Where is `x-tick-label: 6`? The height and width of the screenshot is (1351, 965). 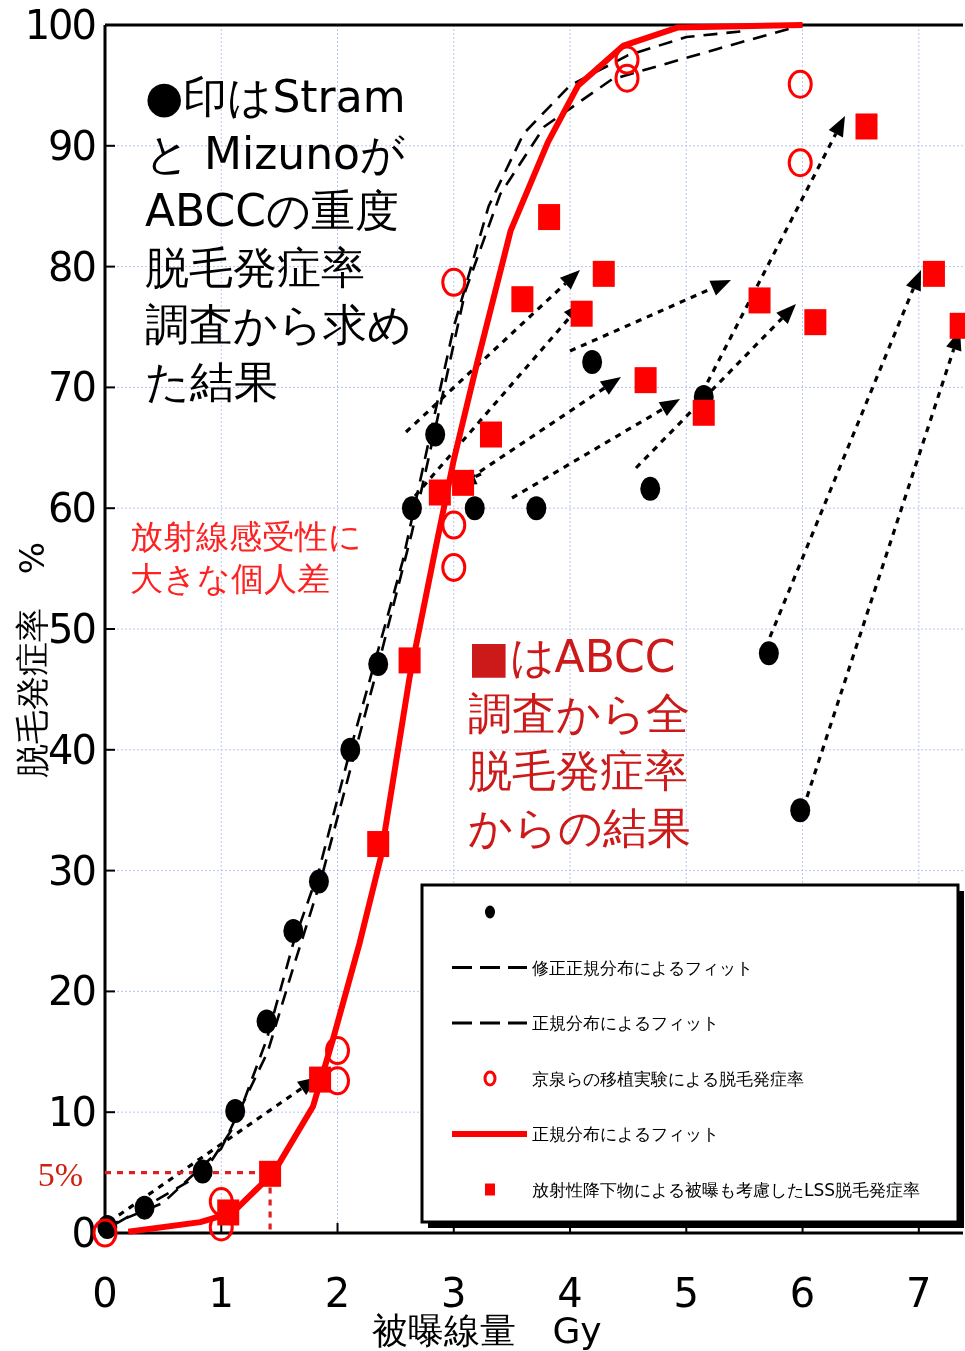
x-tick-label: 6 is located at coordinates (802, 1293).